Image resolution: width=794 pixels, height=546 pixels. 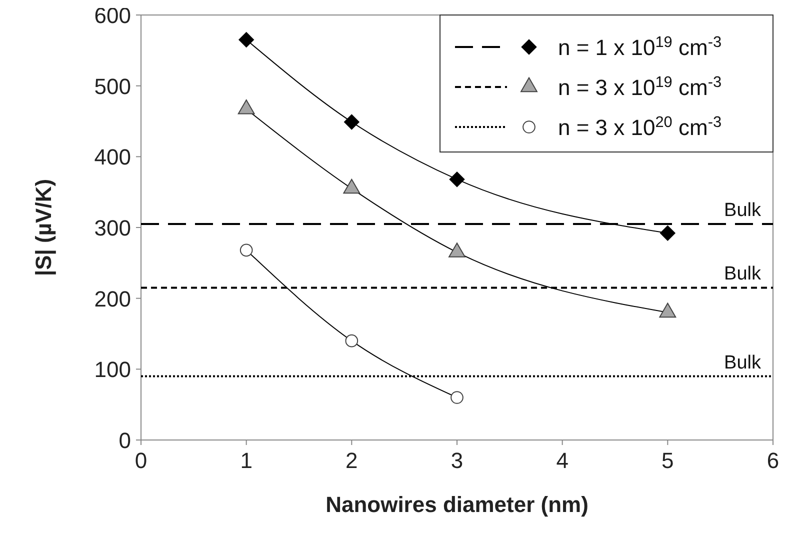 What do you see at coordinates (112, 157) in the screenshot?
I see `y-tick-label: 400` at bounding box center [112, 157].